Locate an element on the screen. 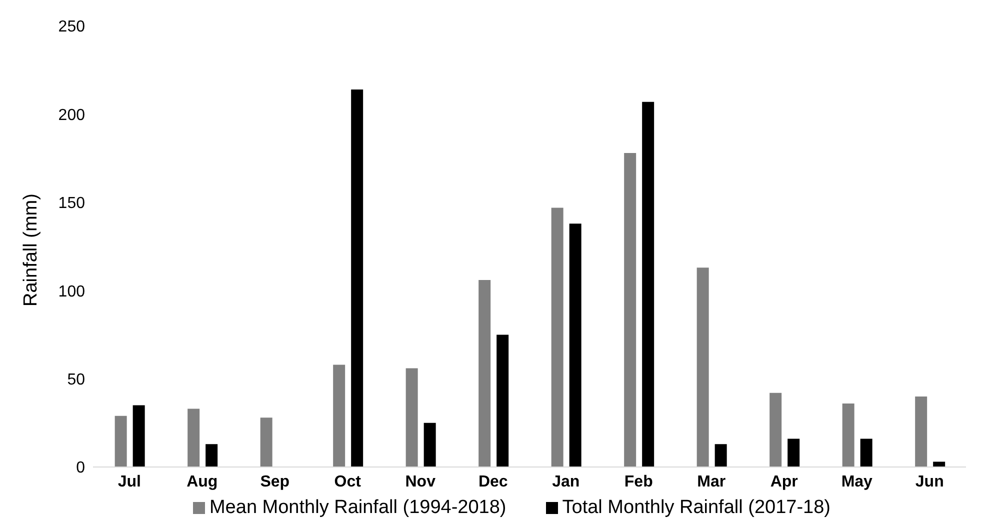 The height and width of the screenshot is (531, 984). x-tick-label: Mar is located at coordinates (711, 481).